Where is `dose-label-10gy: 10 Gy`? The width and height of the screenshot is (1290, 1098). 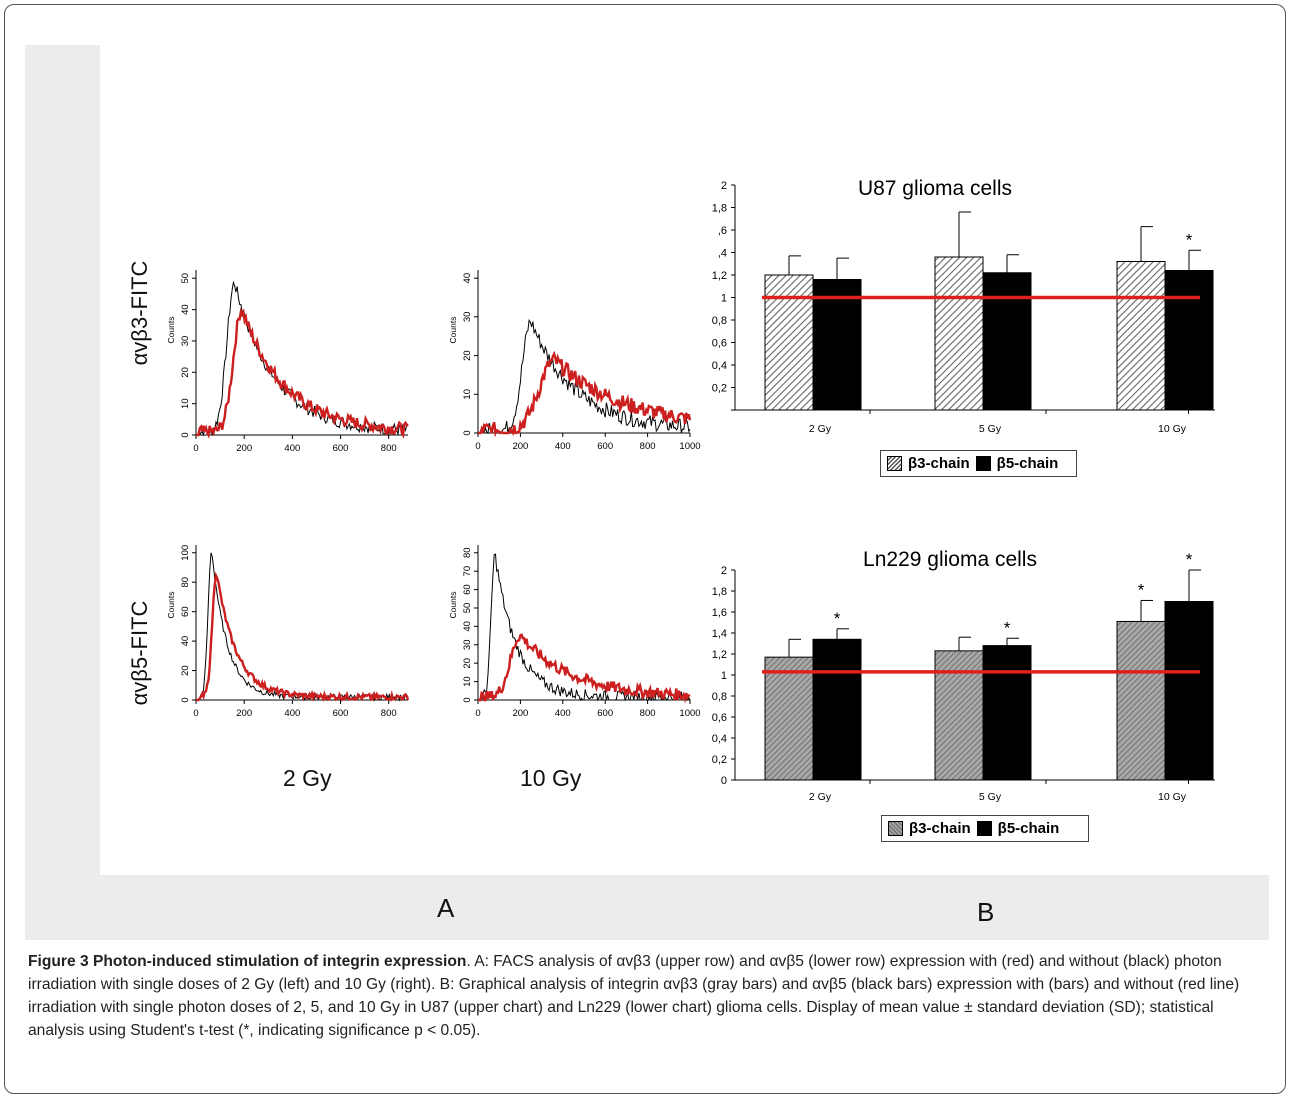 dose-label-10gy: 10 Gy is located at coordinates (551, 778).